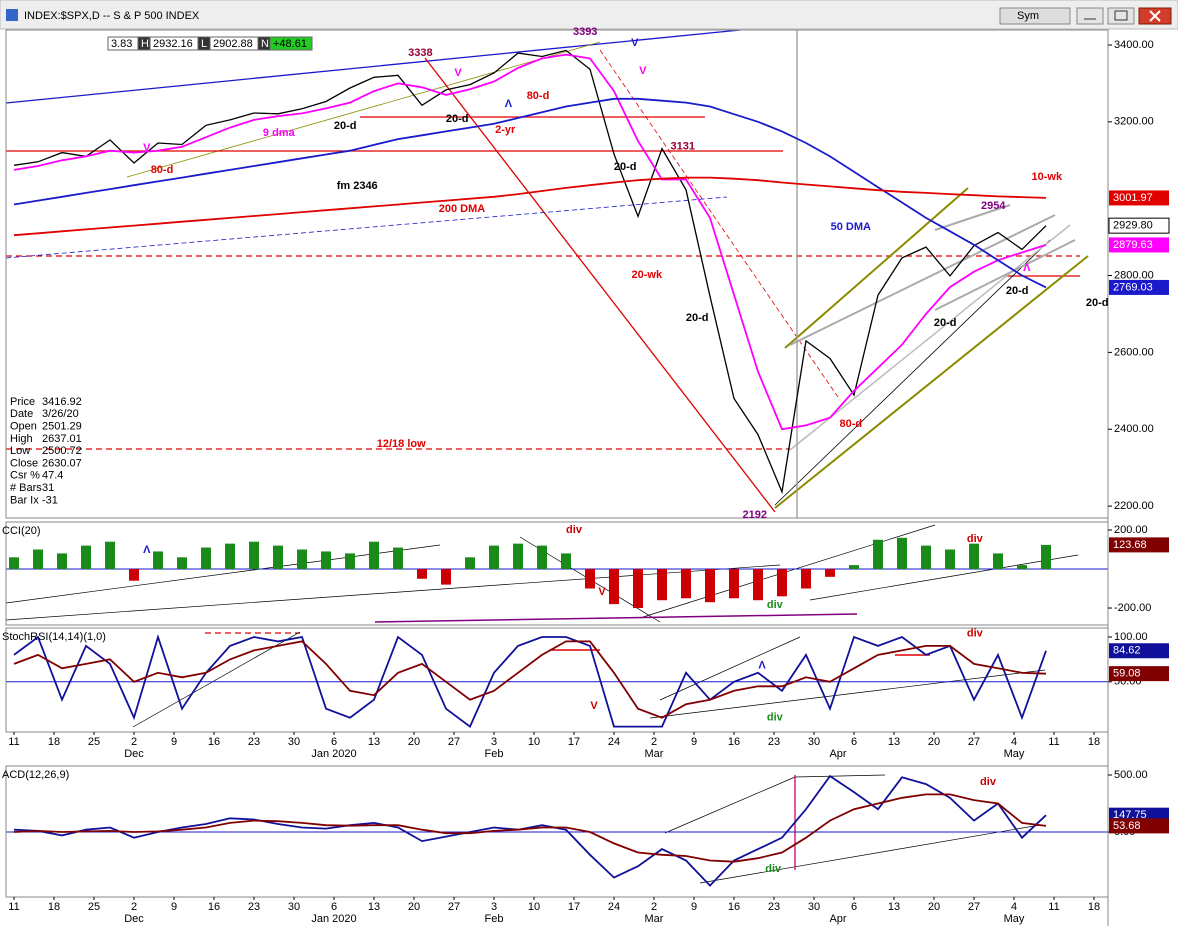  I want to click on minimize-button, so click(1090, 16).